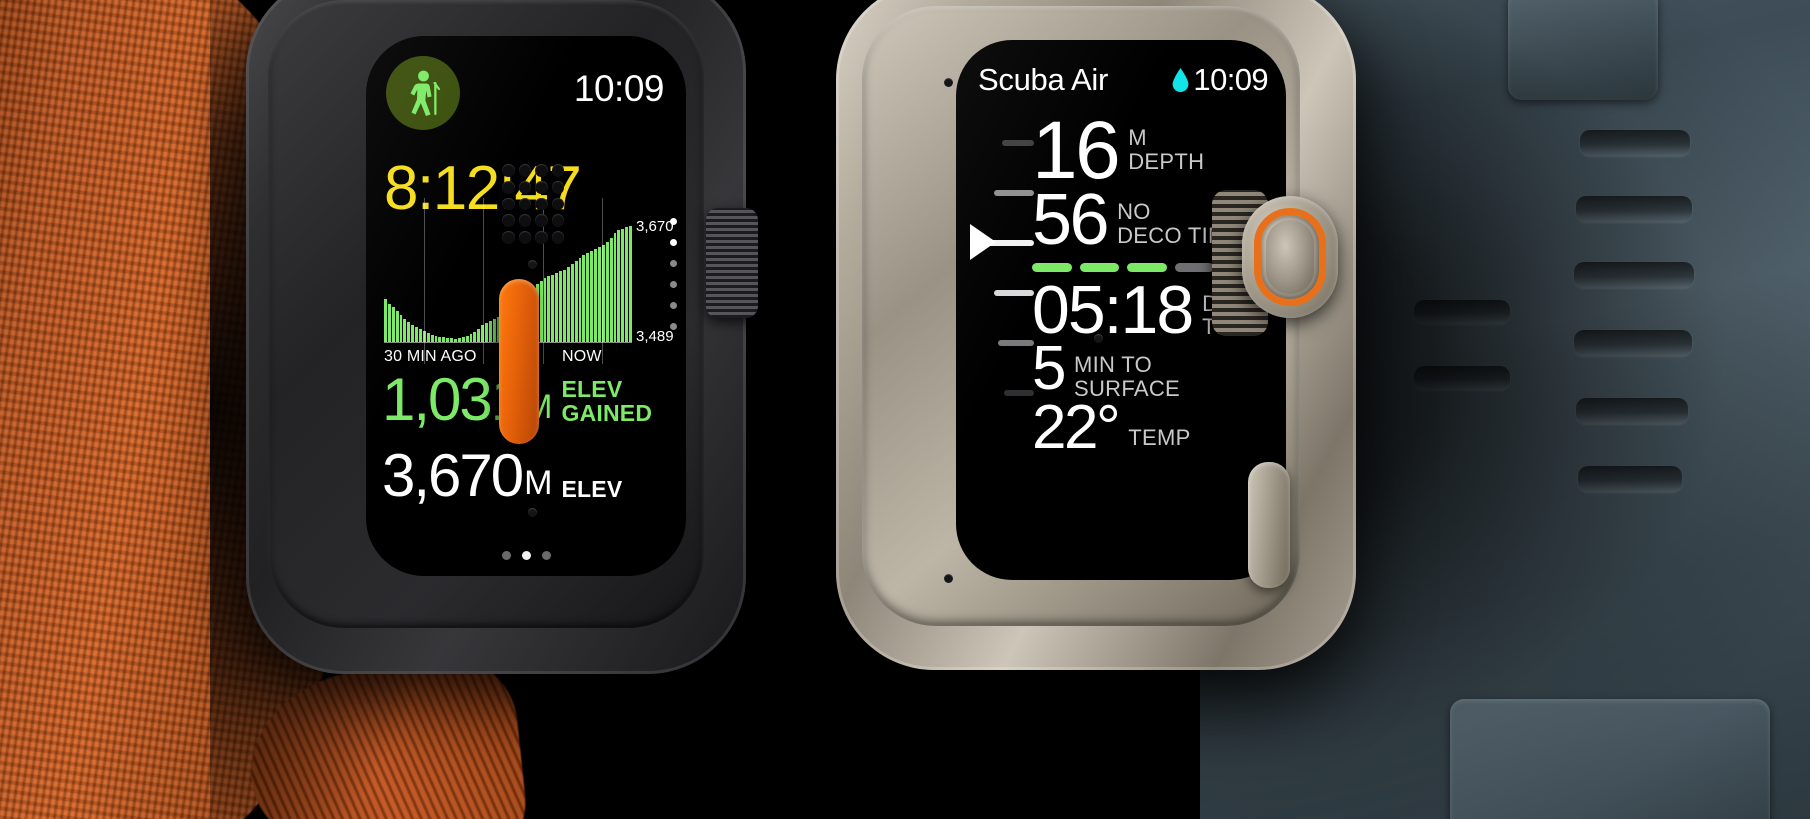 This screenshot has height=819, width=1810. What do you see at coordinates (1179, 235) in the screenshot?
I see `metric-caption-line2: DECO TIME` at bounding box center [1179, 235].